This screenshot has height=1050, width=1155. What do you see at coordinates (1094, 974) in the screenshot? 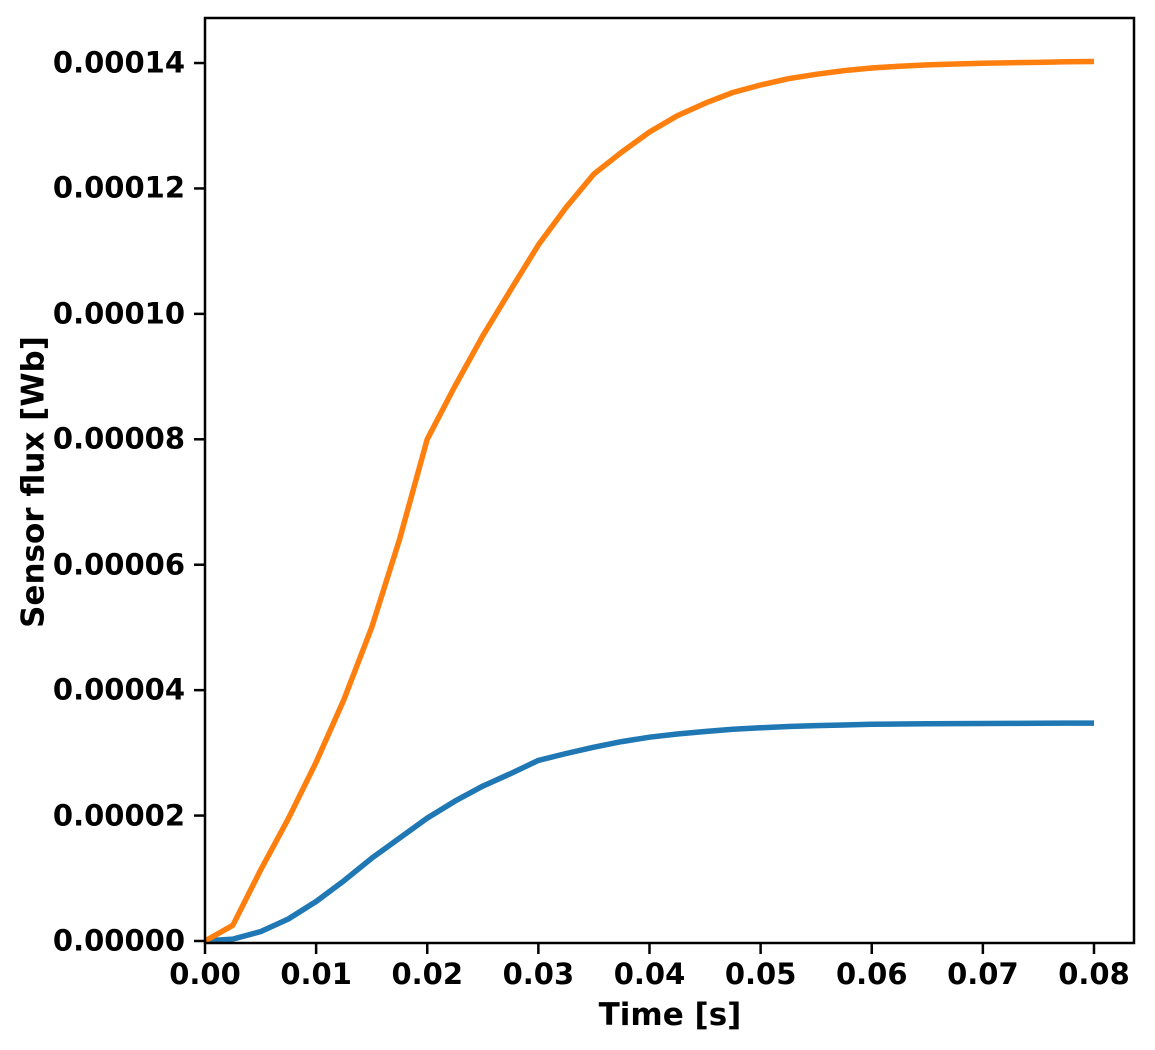
I see `x-tick-label: 0.08` at bounding box center [1094, 974].